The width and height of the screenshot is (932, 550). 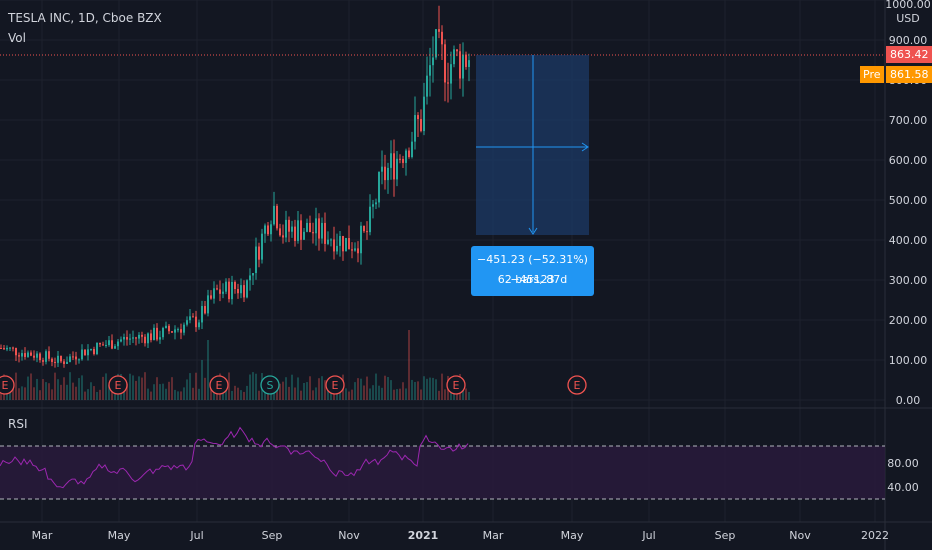 I want to click on price-tick: 0.00, so click(x=908, y=400).